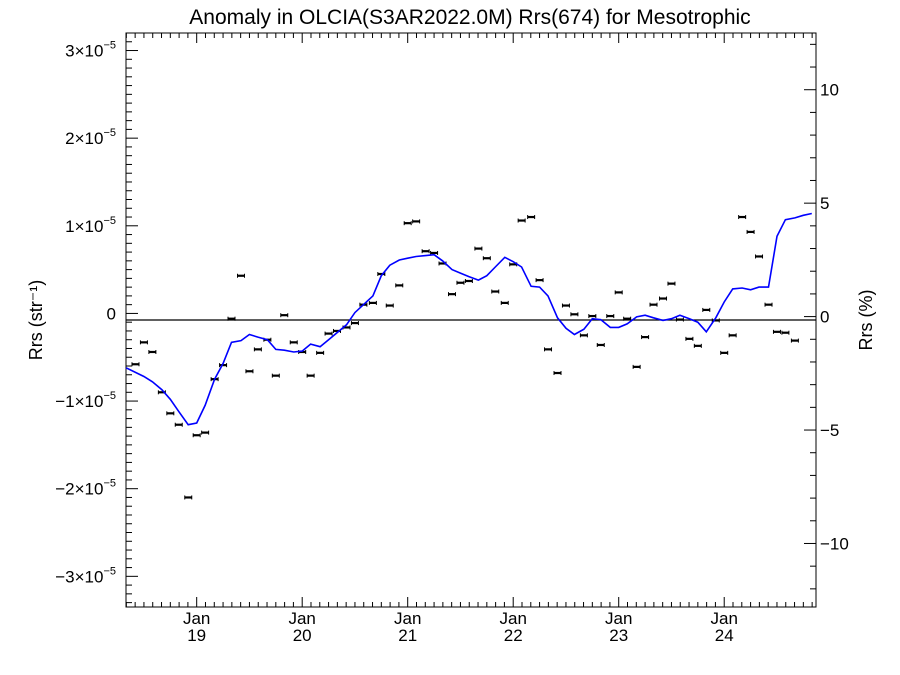  Describe the element at coordinates (85, 575) in the screenshot. I see `y-left-tick-label: −3×10⁻⁵` at that location.